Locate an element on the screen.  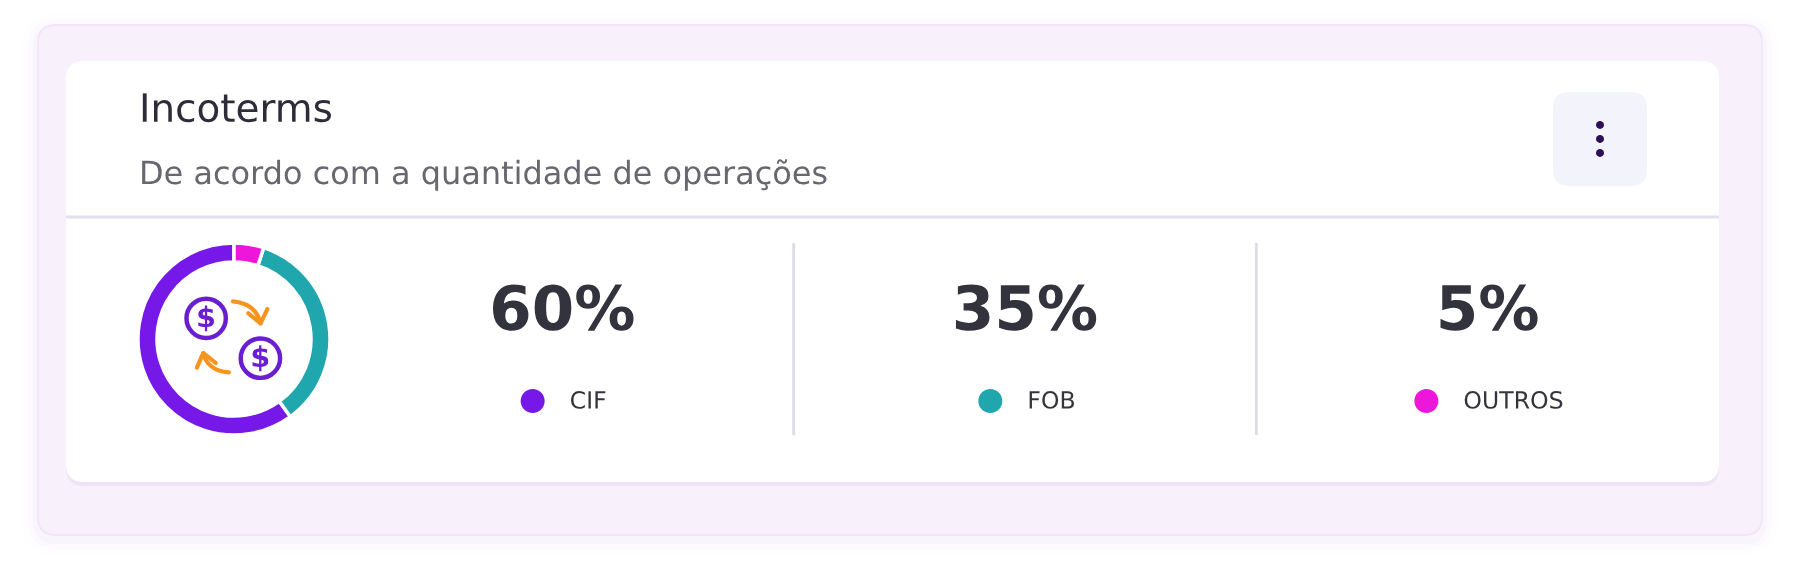
data-label: 35% is located at coordinates (1026, 307).